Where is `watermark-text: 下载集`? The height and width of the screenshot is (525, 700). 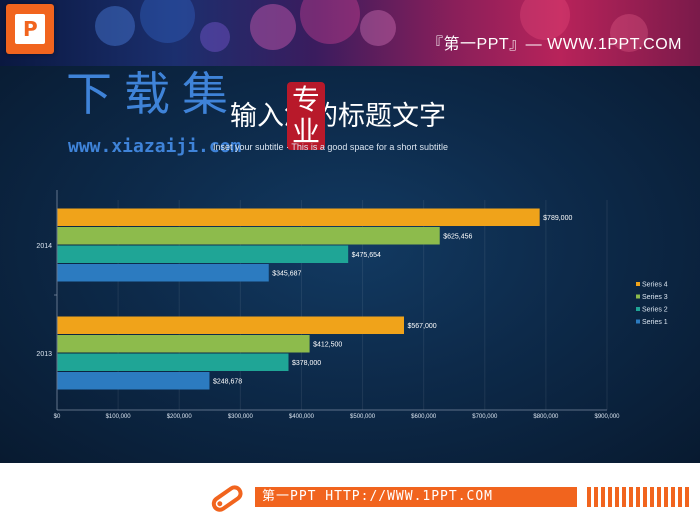 watermark-text: 下载集 is located at coordinates (153, 94).